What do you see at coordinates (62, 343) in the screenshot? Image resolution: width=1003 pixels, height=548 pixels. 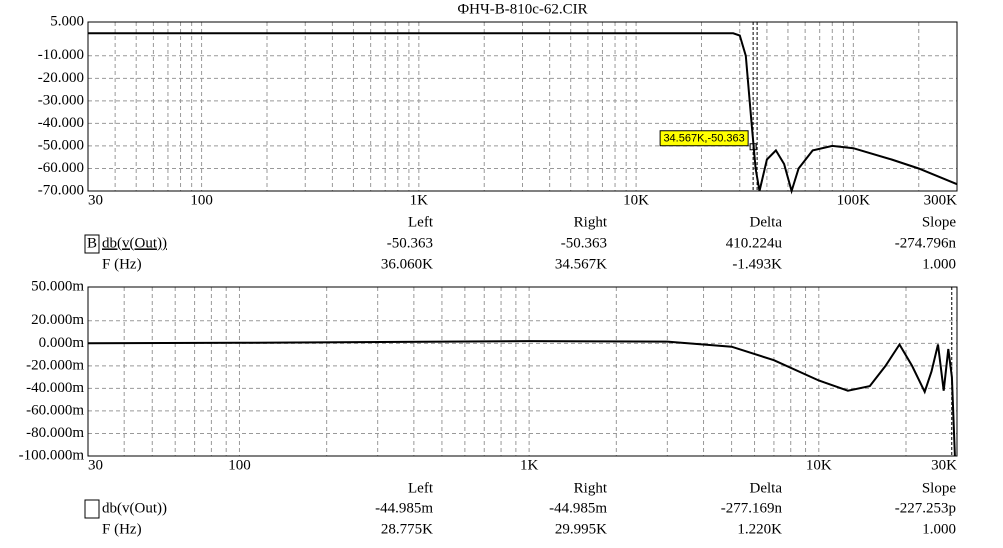 I see `y-tick-label: 0.000m` at bounding box center [62, 343].